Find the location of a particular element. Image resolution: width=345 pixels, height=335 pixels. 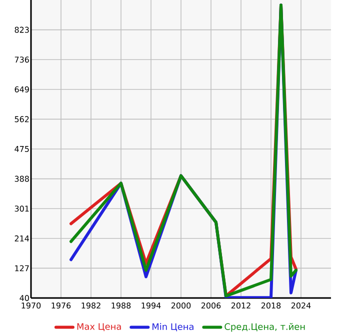

legend-label: Max Цена is located at coordinates (99, 327).